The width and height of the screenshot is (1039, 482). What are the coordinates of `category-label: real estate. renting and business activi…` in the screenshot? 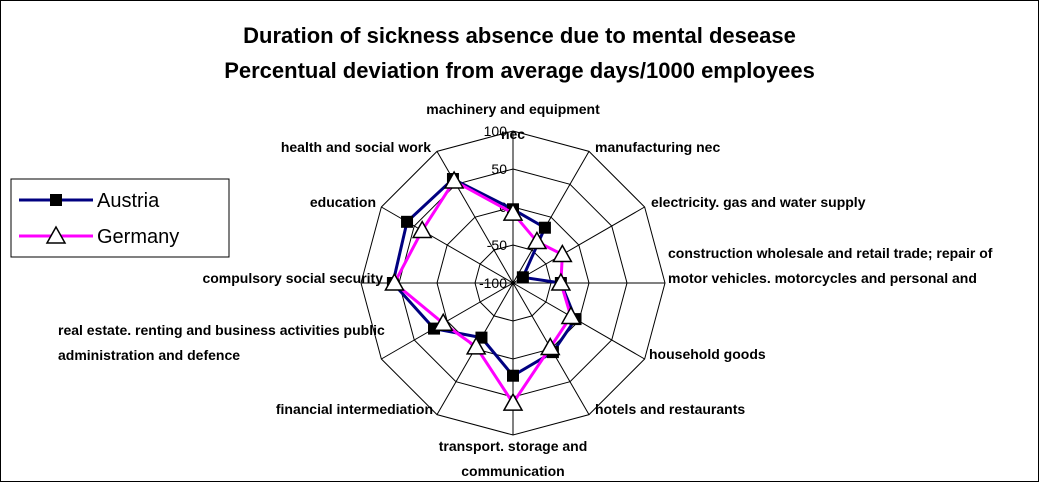 It's located at (221, 342).